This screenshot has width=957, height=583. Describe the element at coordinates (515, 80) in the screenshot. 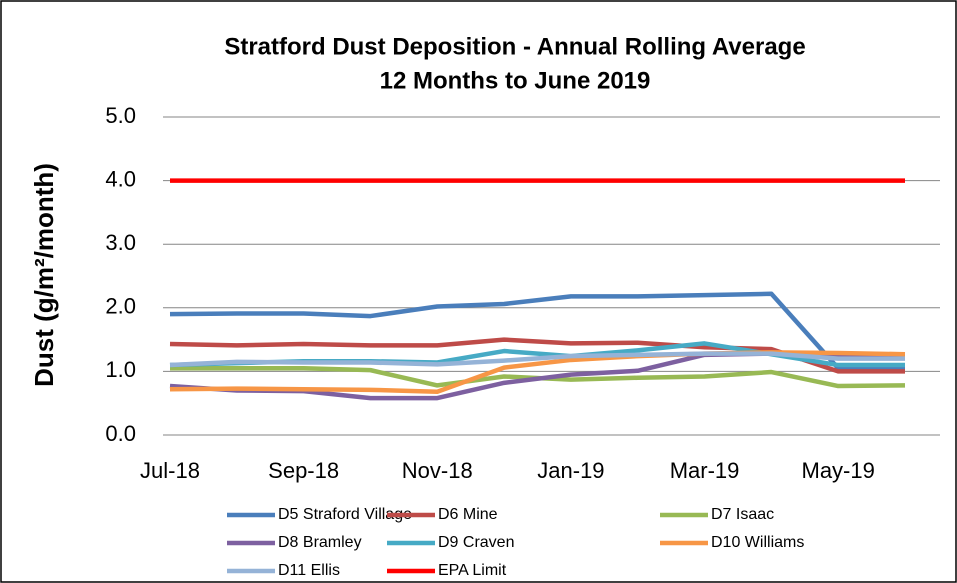

I see `chart-subtitle: 12 Months to June 2019` at that location.